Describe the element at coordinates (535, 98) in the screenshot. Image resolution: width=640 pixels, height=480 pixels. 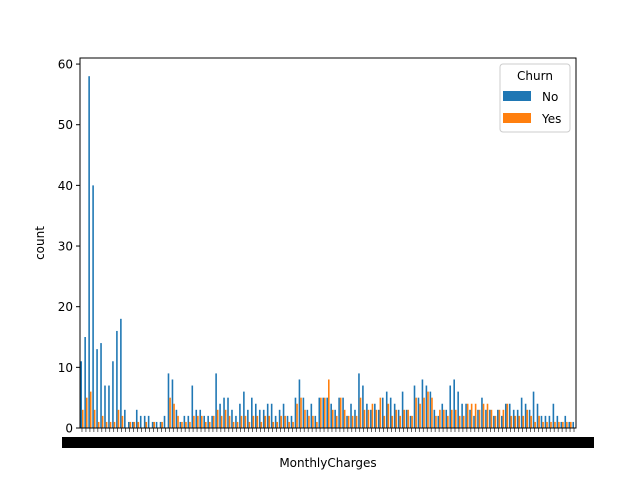
I see `legend: Churn No Yes` at that location.